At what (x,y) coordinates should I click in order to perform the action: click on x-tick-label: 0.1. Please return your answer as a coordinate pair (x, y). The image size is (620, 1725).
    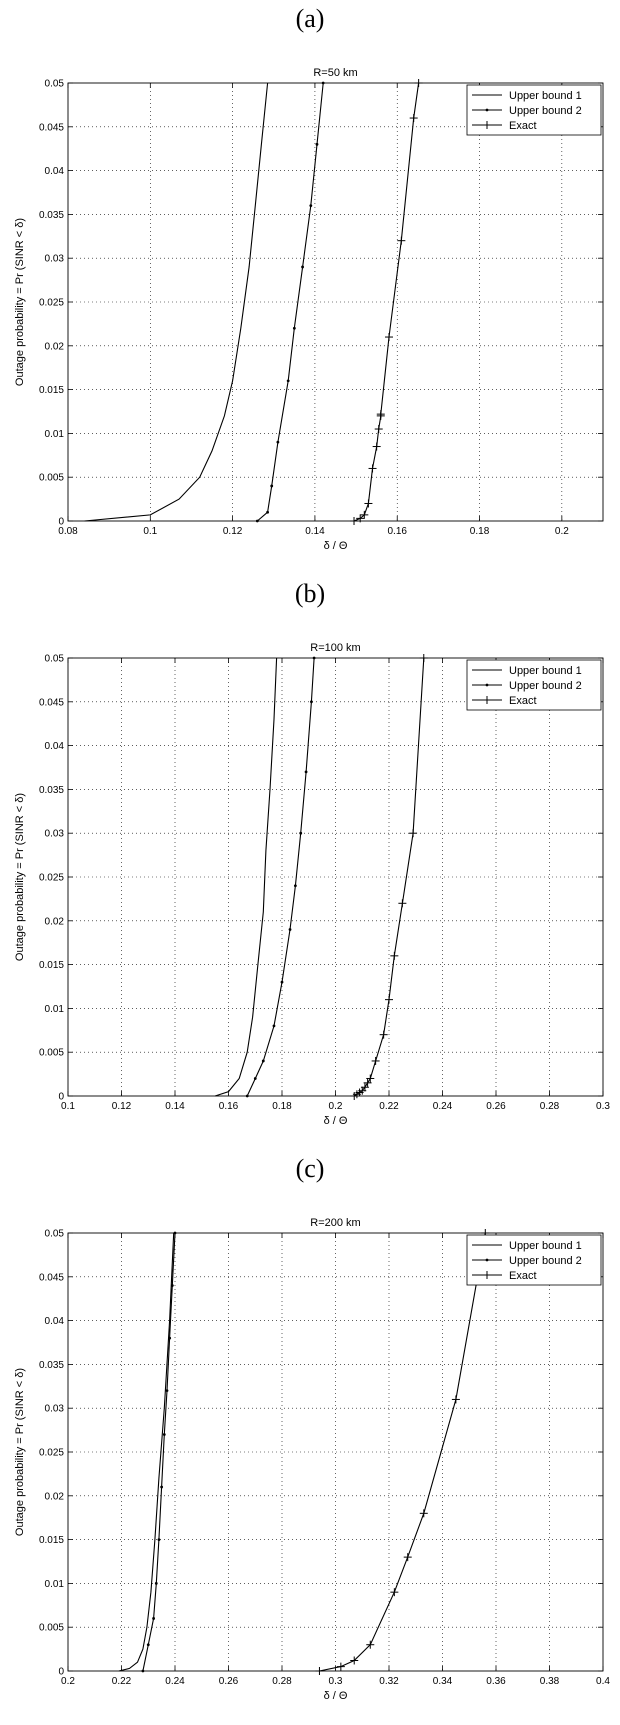
    Looking at the image, I should click on (150, 531).